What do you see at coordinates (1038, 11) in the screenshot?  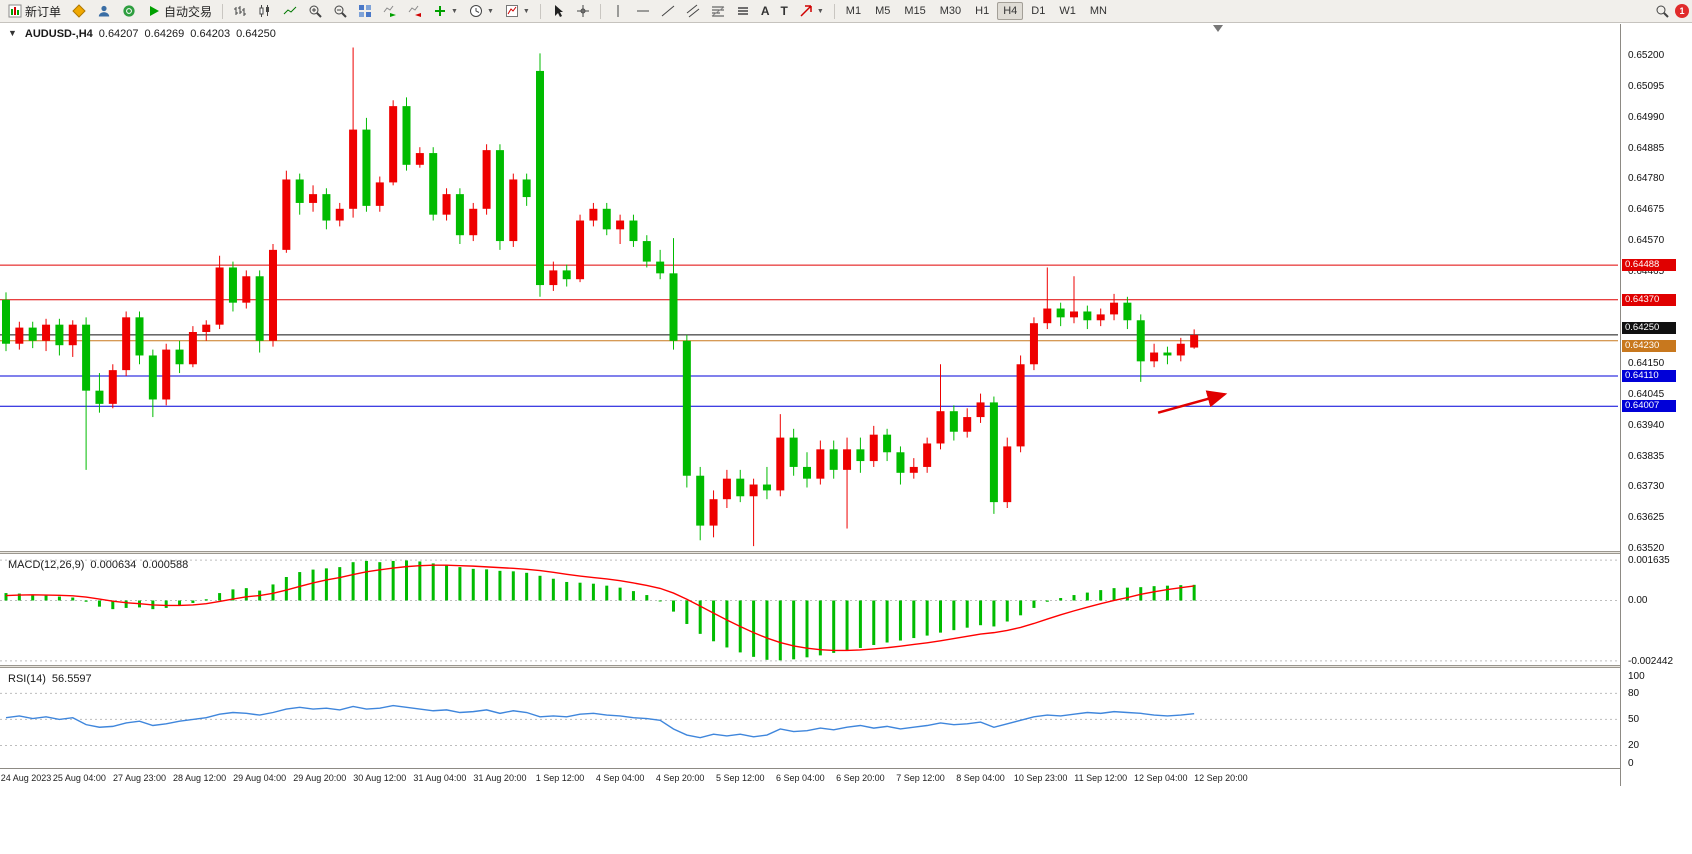 I see `timeframe-button-d1: D1` at bounding box center [1038, 11].